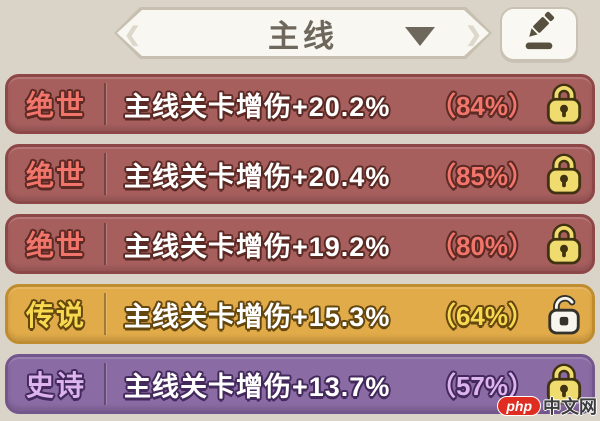 This screenshot has width=600, height=421. What do you see at coordinates (481, 105) in the screenshot?
I see `buff-percent: （84%）` at bounding box center [481, 105].